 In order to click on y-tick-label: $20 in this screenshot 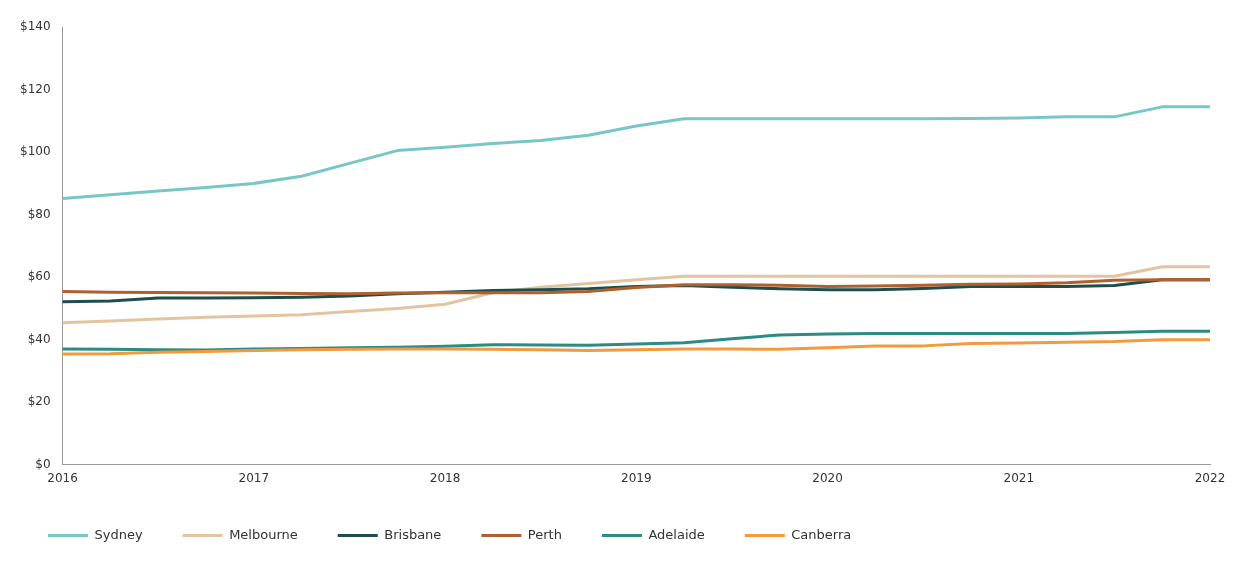, I will do `click(39, 401)`.